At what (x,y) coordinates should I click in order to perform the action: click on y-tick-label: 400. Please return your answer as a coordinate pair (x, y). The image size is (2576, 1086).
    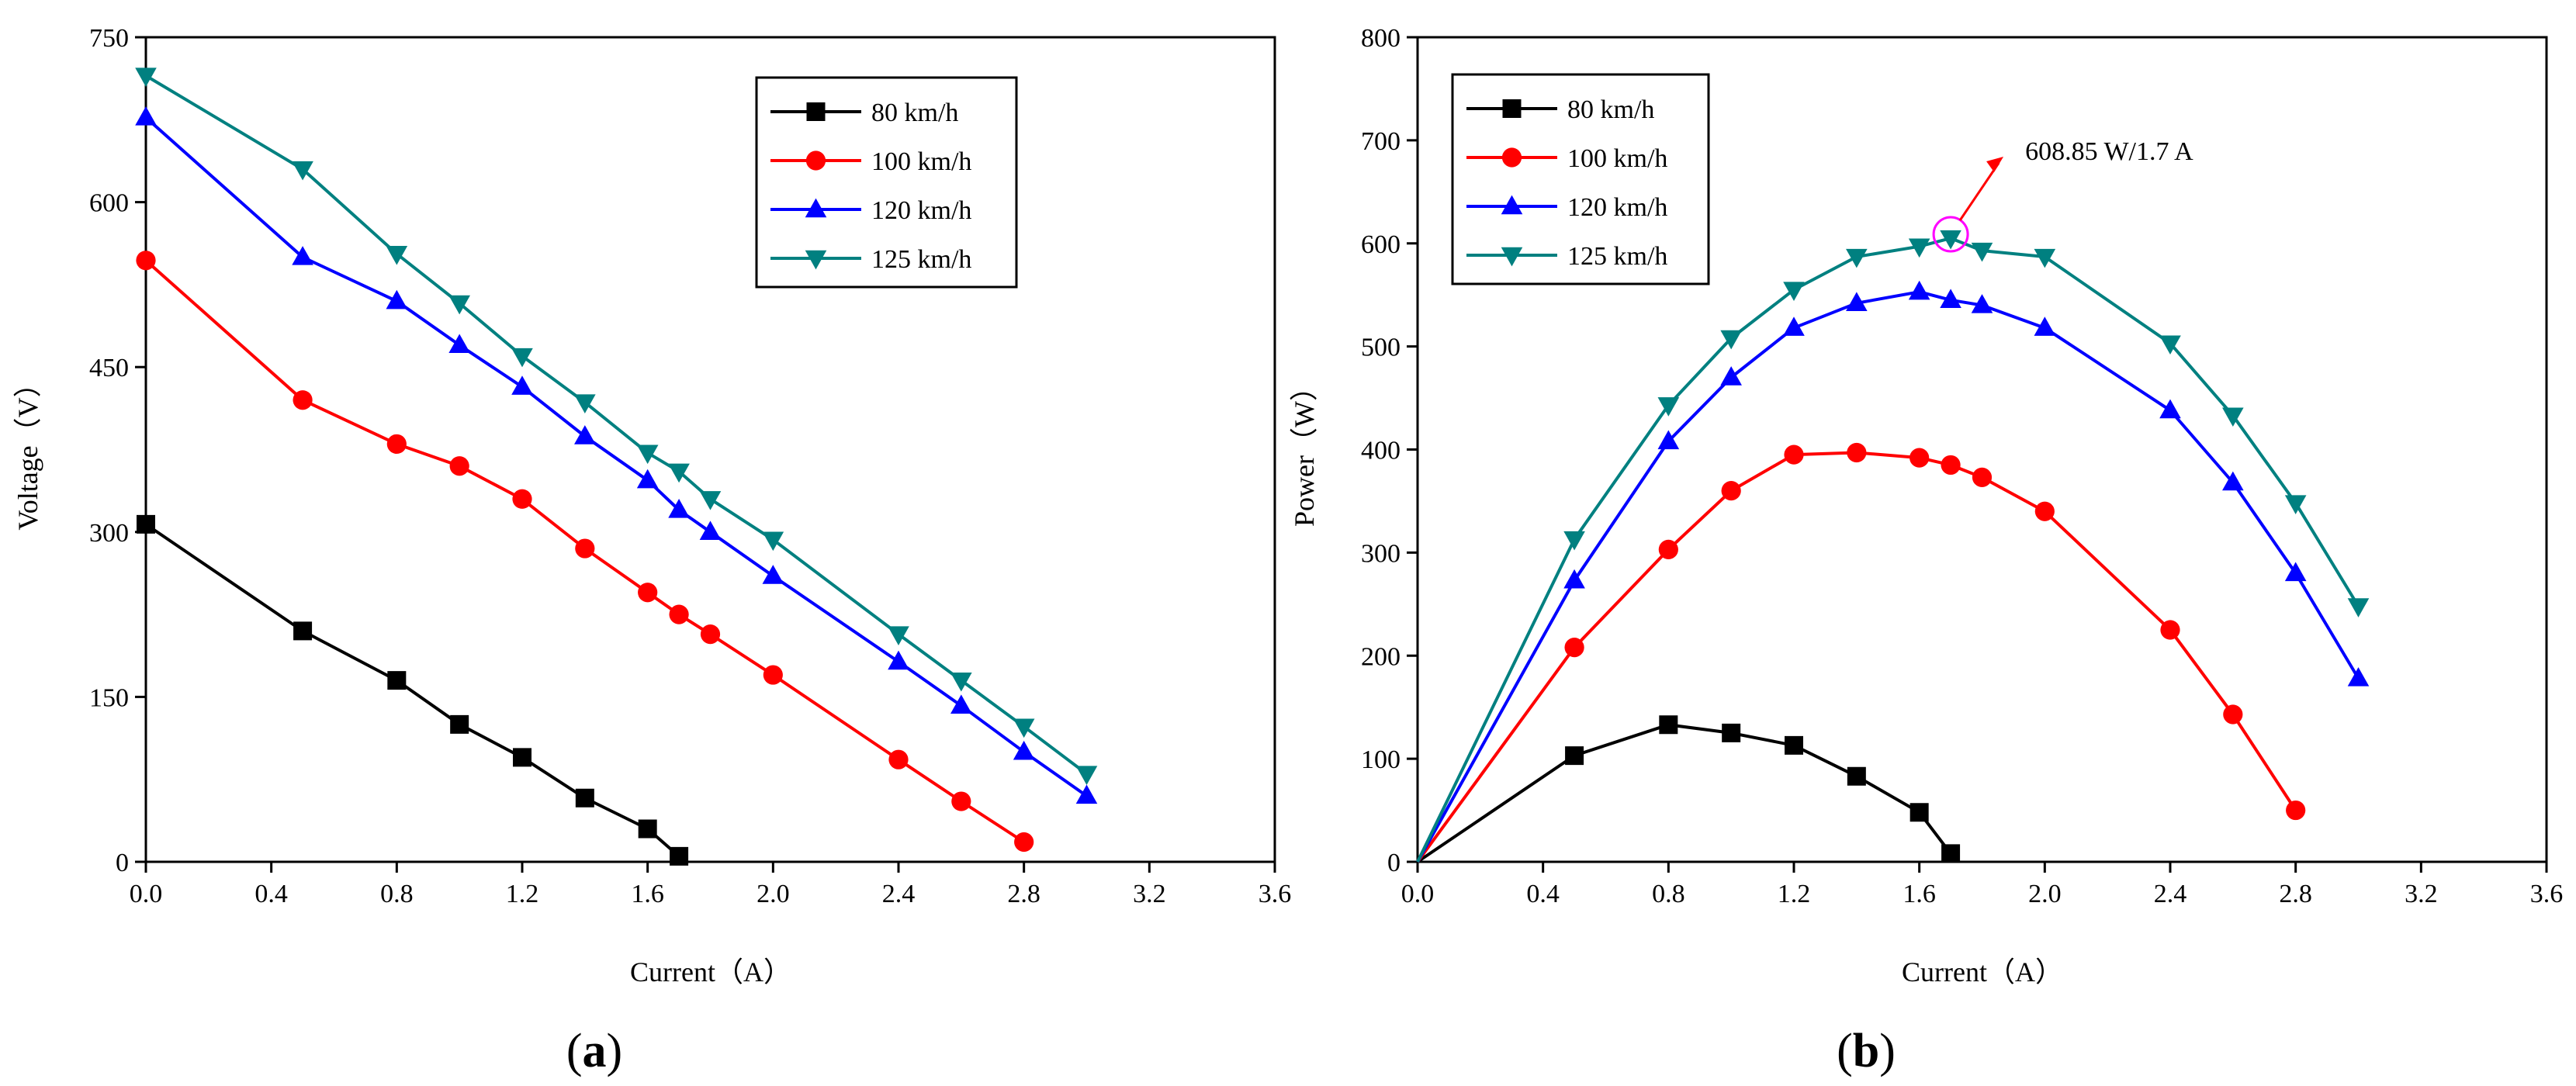
    Looking at the image, I should click on (1381, 451).